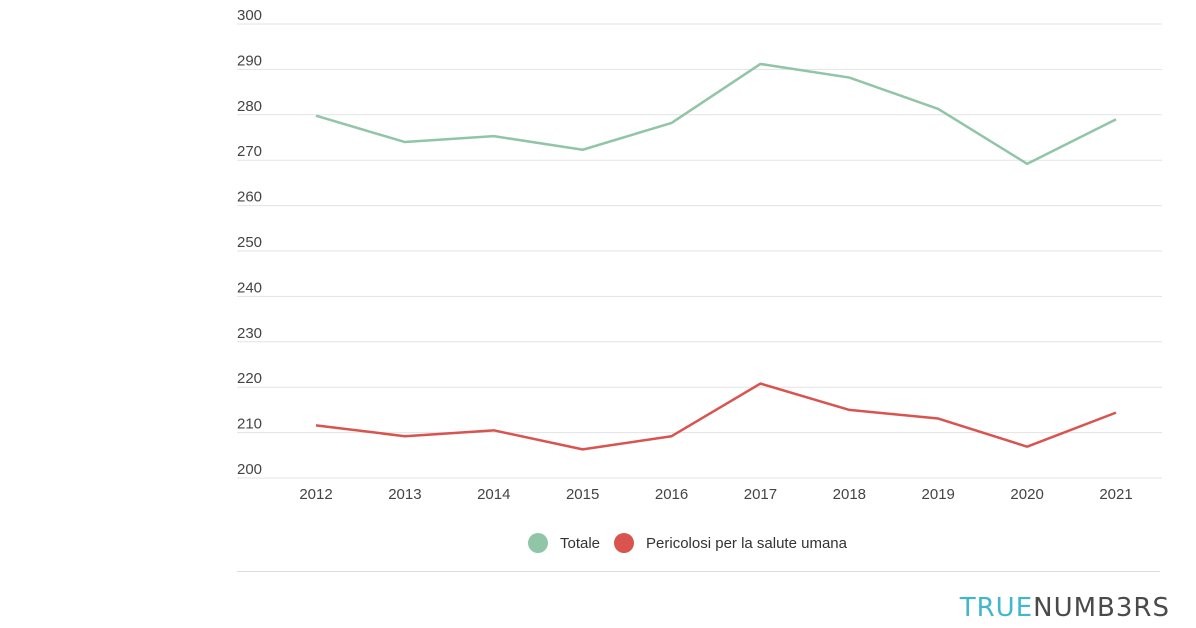  Describe the element at coordinates (1101, 608) in the screenshot. I see `brand-logo-part-b: NUMB3RS` at that location.